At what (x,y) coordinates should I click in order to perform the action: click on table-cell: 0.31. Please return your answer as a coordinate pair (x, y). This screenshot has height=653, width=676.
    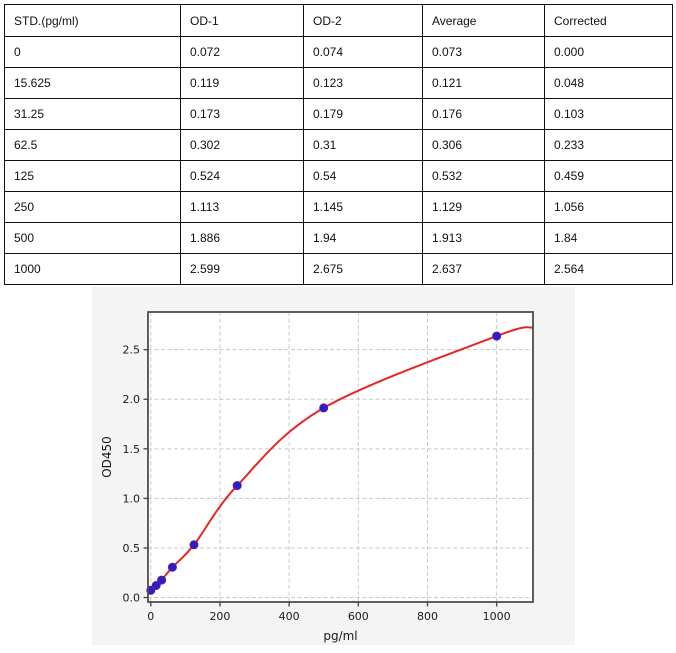
    Looking at the image, I should click on (363, 145).